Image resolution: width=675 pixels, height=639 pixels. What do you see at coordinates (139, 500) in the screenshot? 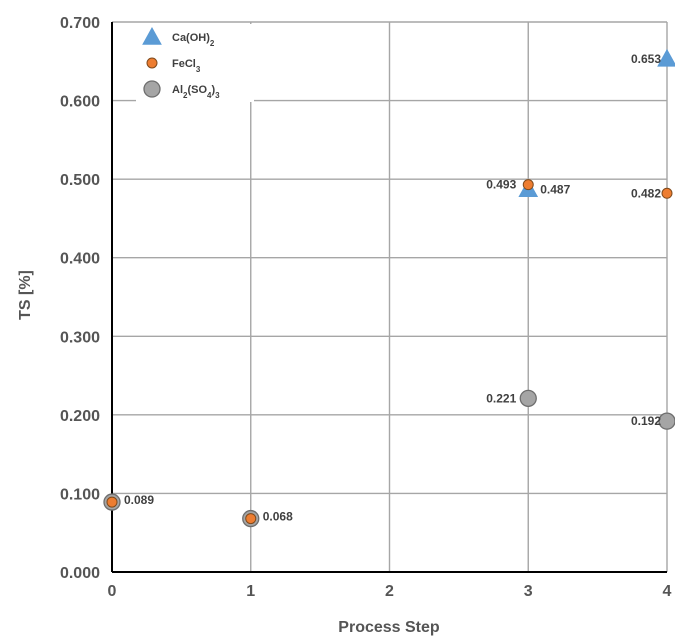
I see `data-label: 0.089` at bounding box center [139, 500].